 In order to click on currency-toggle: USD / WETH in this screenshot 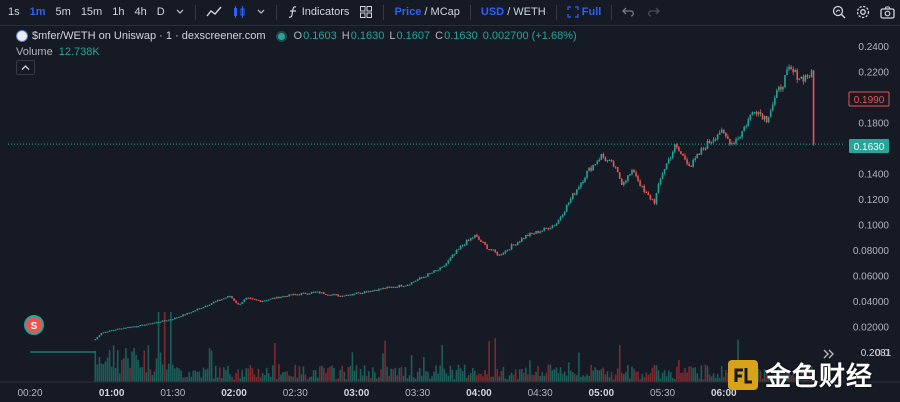, I will do `click(513, 12)`.